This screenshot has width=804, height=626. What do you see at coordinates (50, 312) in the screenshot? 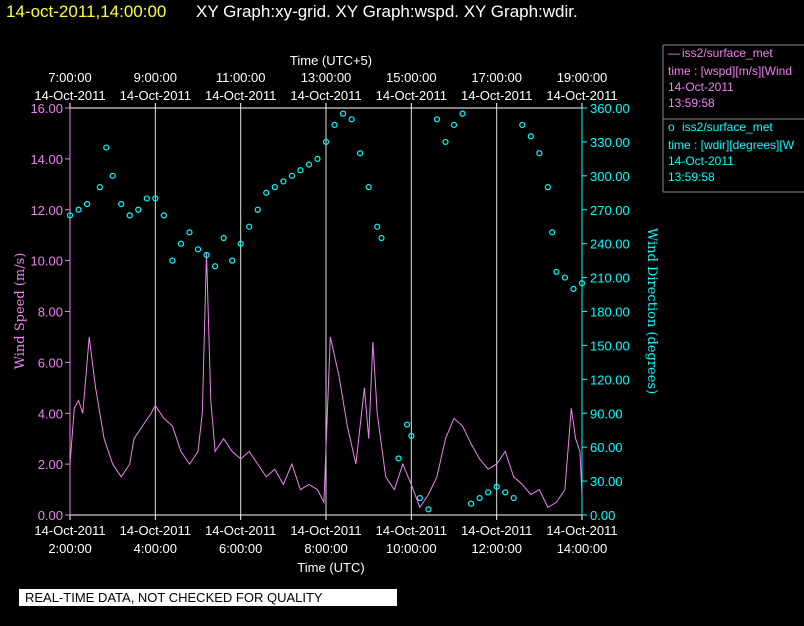
I see `y-tick-label: 8.00` at bounding box center [50, 312].